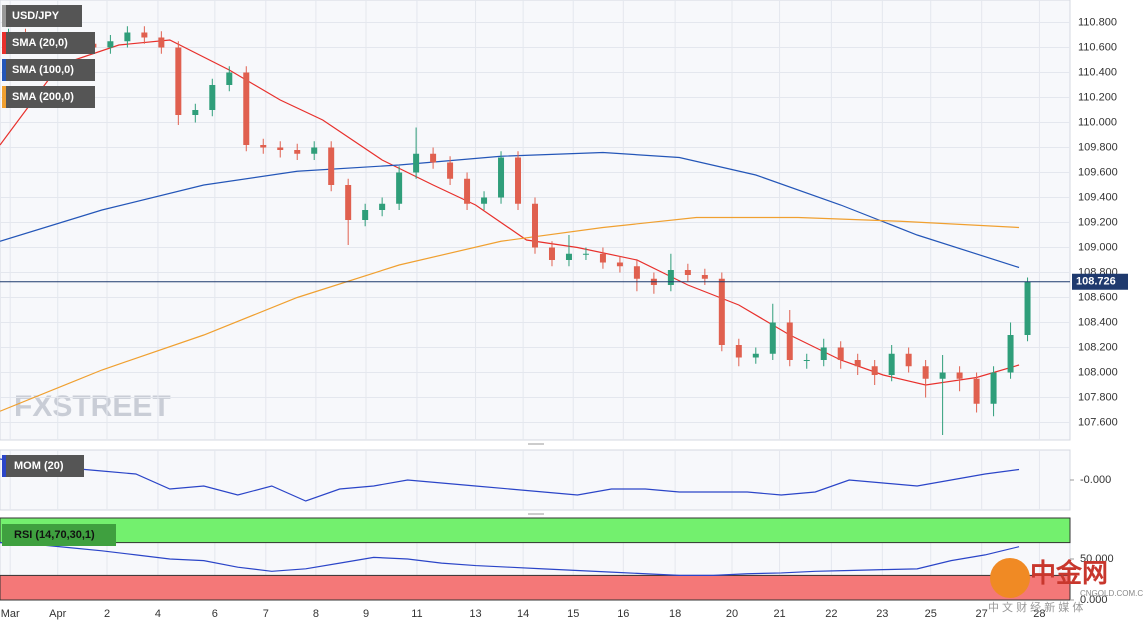  I want to click on logo-site: CNGOLD.COM.CN, so click(1111, 593).